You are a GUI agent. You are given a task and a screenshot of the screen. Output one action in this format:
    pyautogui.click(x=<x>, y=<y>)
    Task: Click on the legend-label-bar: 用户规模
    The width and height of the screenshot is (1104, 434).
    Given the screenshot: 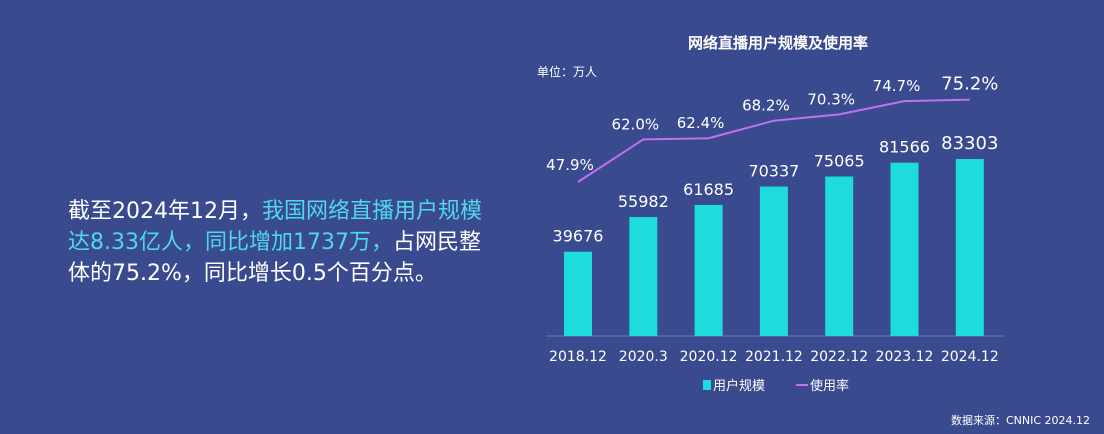 What is the action you would take?
    pyautogui.click(x=739, y=386)
    